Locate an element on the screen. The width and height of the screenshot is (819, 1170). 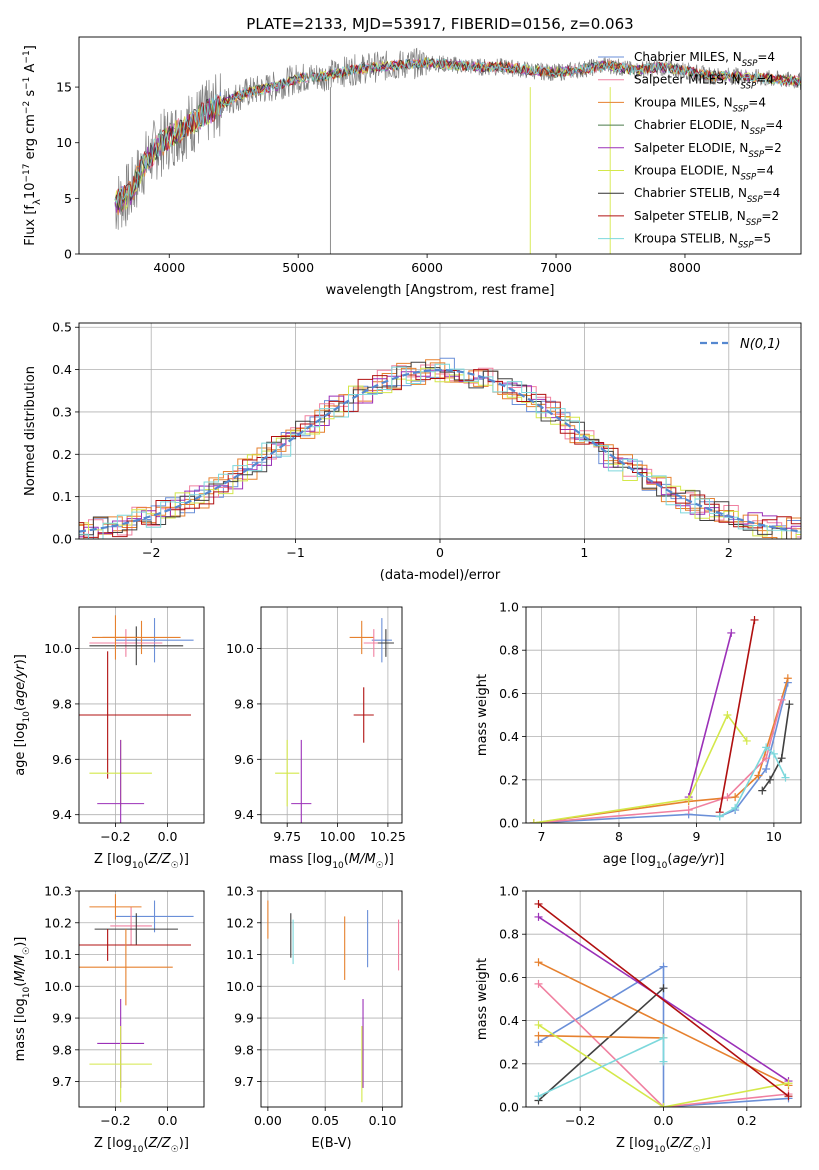
x-axis-label-part: Z [log is located at coordinates (113, 1143).